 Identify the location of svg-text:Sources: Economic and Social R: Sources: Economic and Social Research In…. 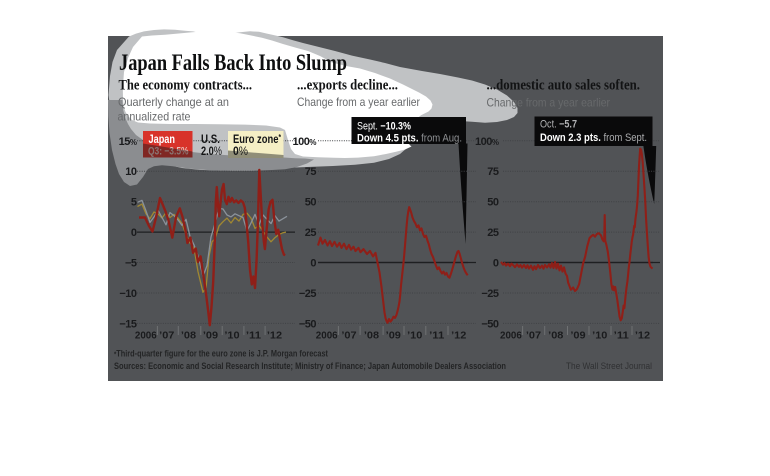
(310, 366).